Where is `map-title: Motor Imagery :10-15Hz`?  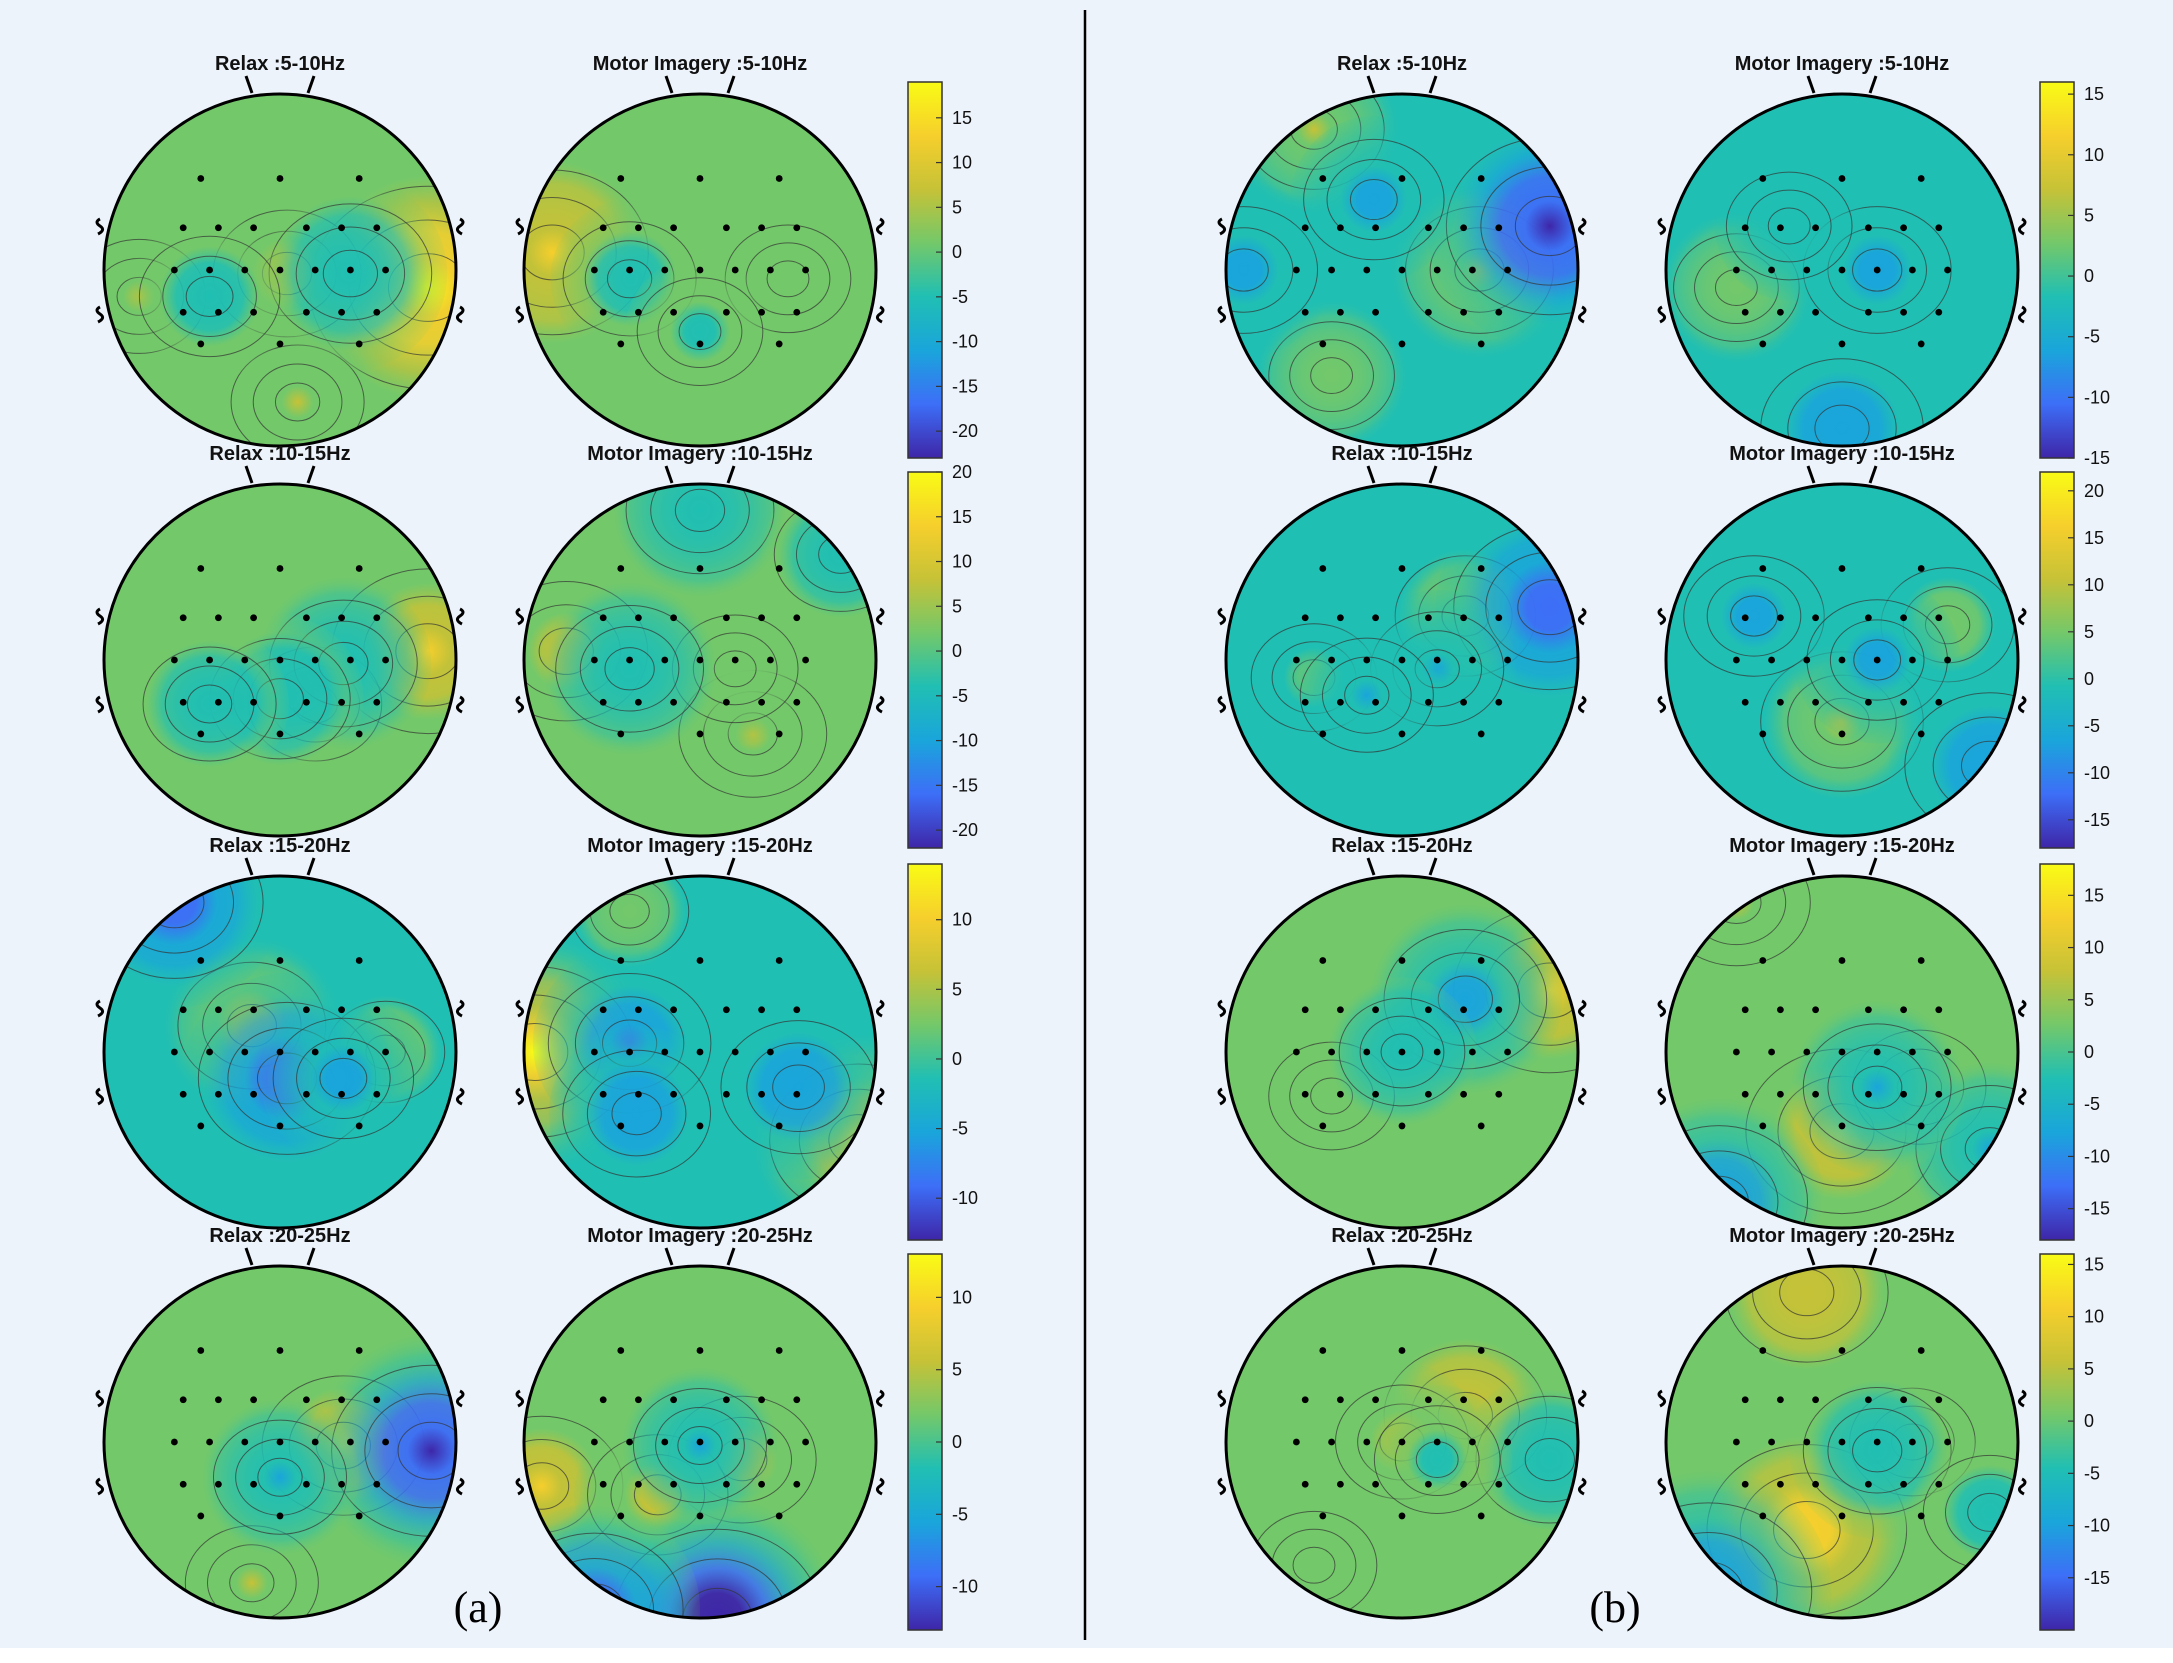 map-title: Motor Imagery :10-15Hz is located at coordinates (1842, 454).